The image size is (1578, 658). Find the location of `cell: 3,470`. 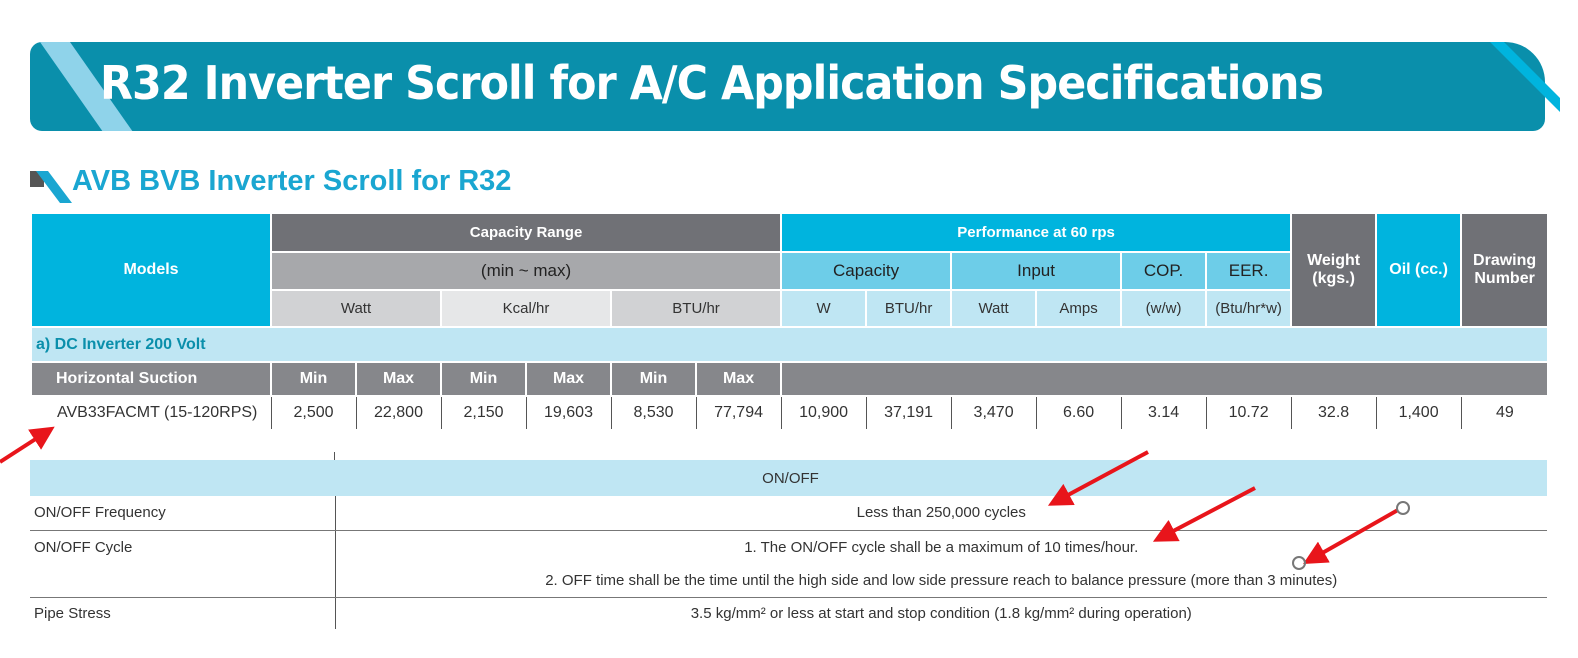

cell: 3,470 is located at coordinates (994, 412).